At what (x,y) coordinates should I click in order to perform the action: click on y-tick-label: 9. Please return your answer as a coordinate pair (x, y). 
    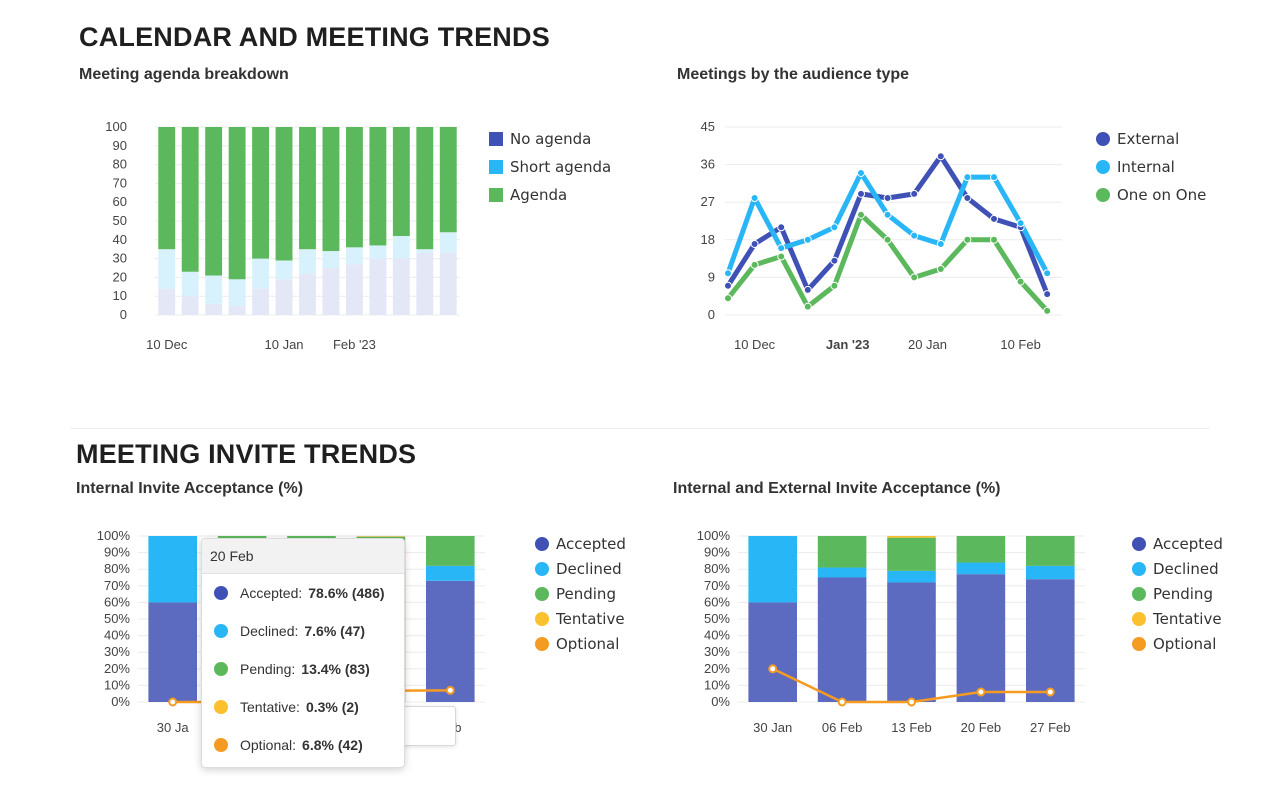
    Looking at the image, I should click on (711, 276).